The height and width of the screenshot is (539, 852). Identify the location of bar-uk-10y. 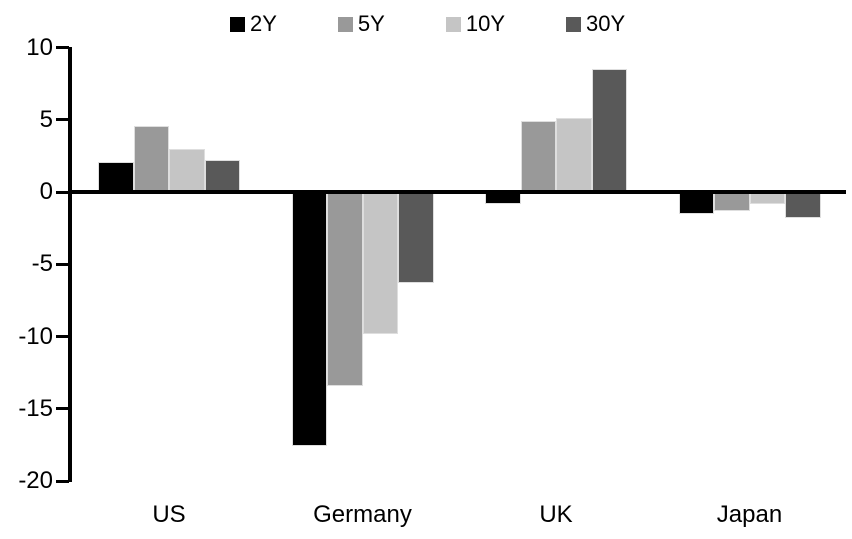
(574, 155).